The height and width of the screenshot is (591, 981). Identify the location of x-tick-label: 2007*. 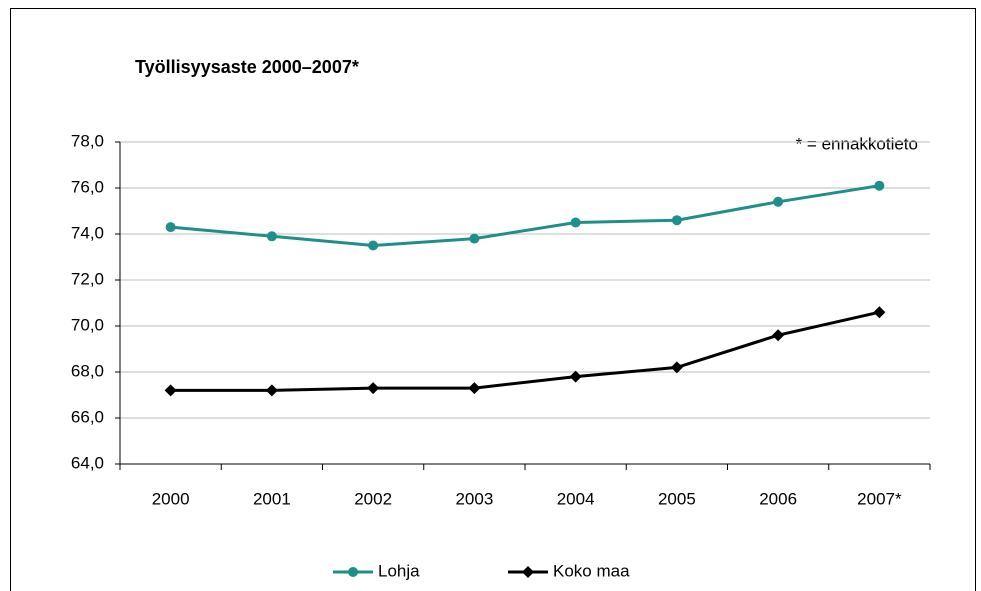
(879, 498).